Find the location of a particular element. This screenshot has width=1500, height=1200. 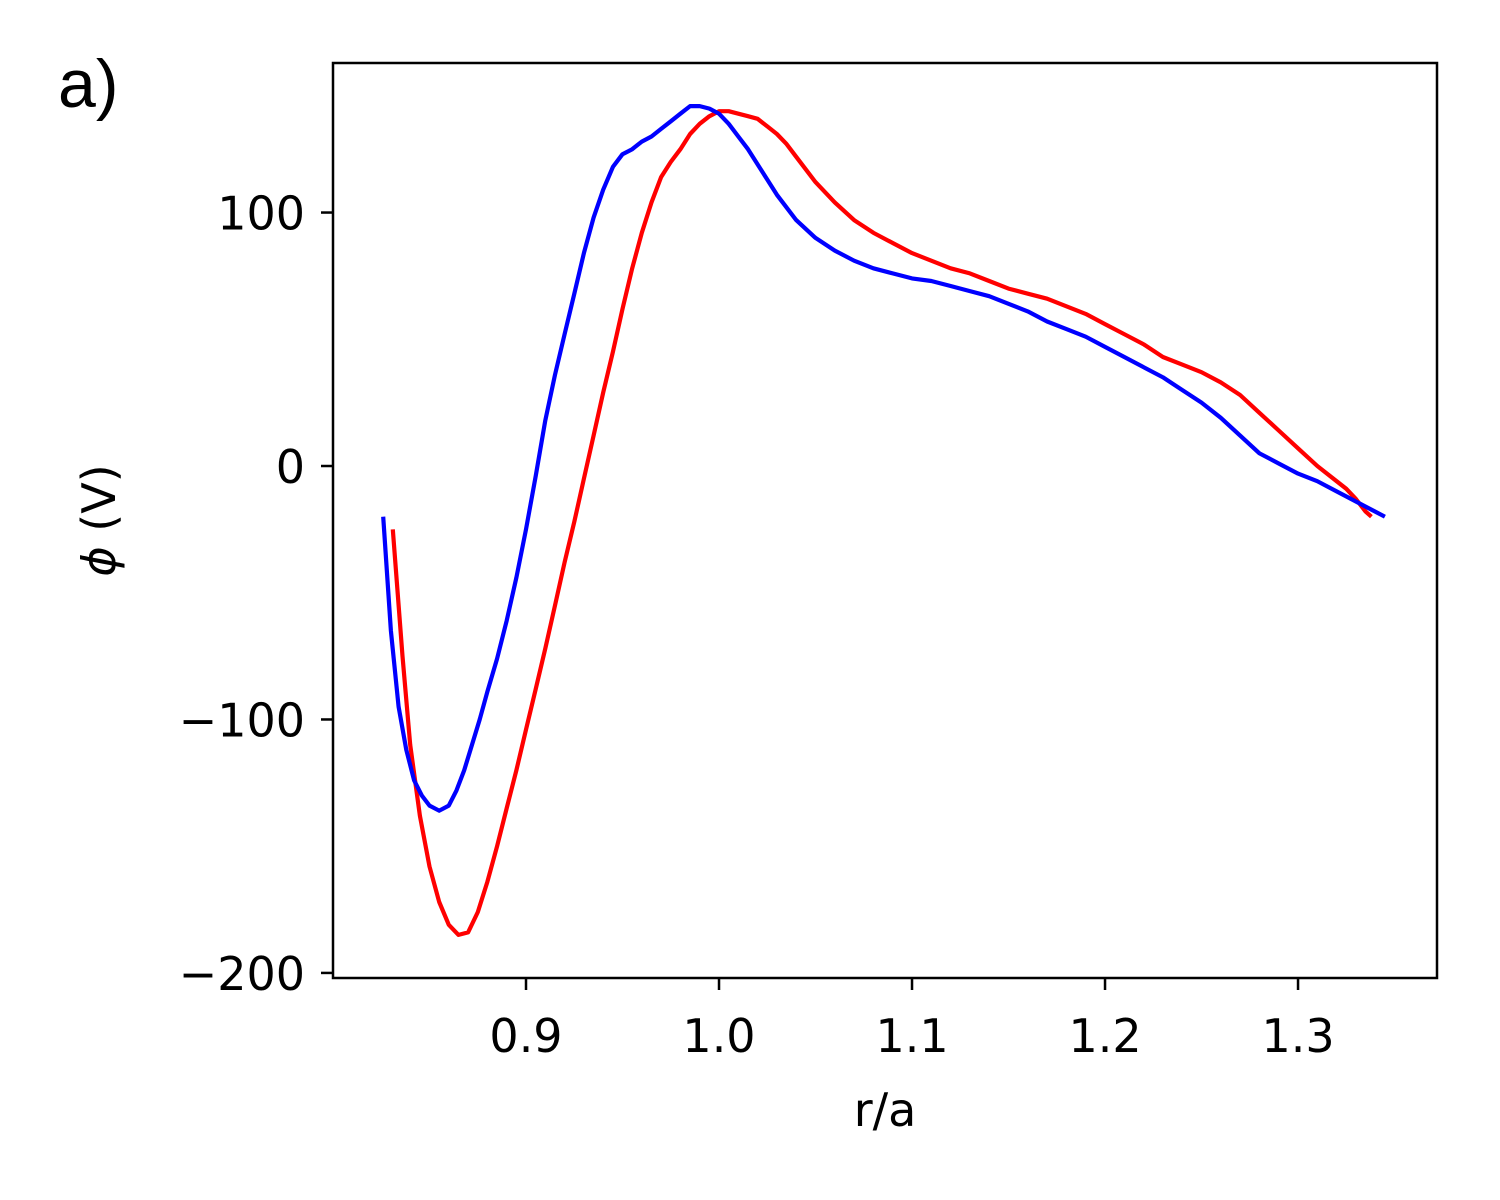

y-axis-symbol: ϕ is located at coordinates (99, 561).